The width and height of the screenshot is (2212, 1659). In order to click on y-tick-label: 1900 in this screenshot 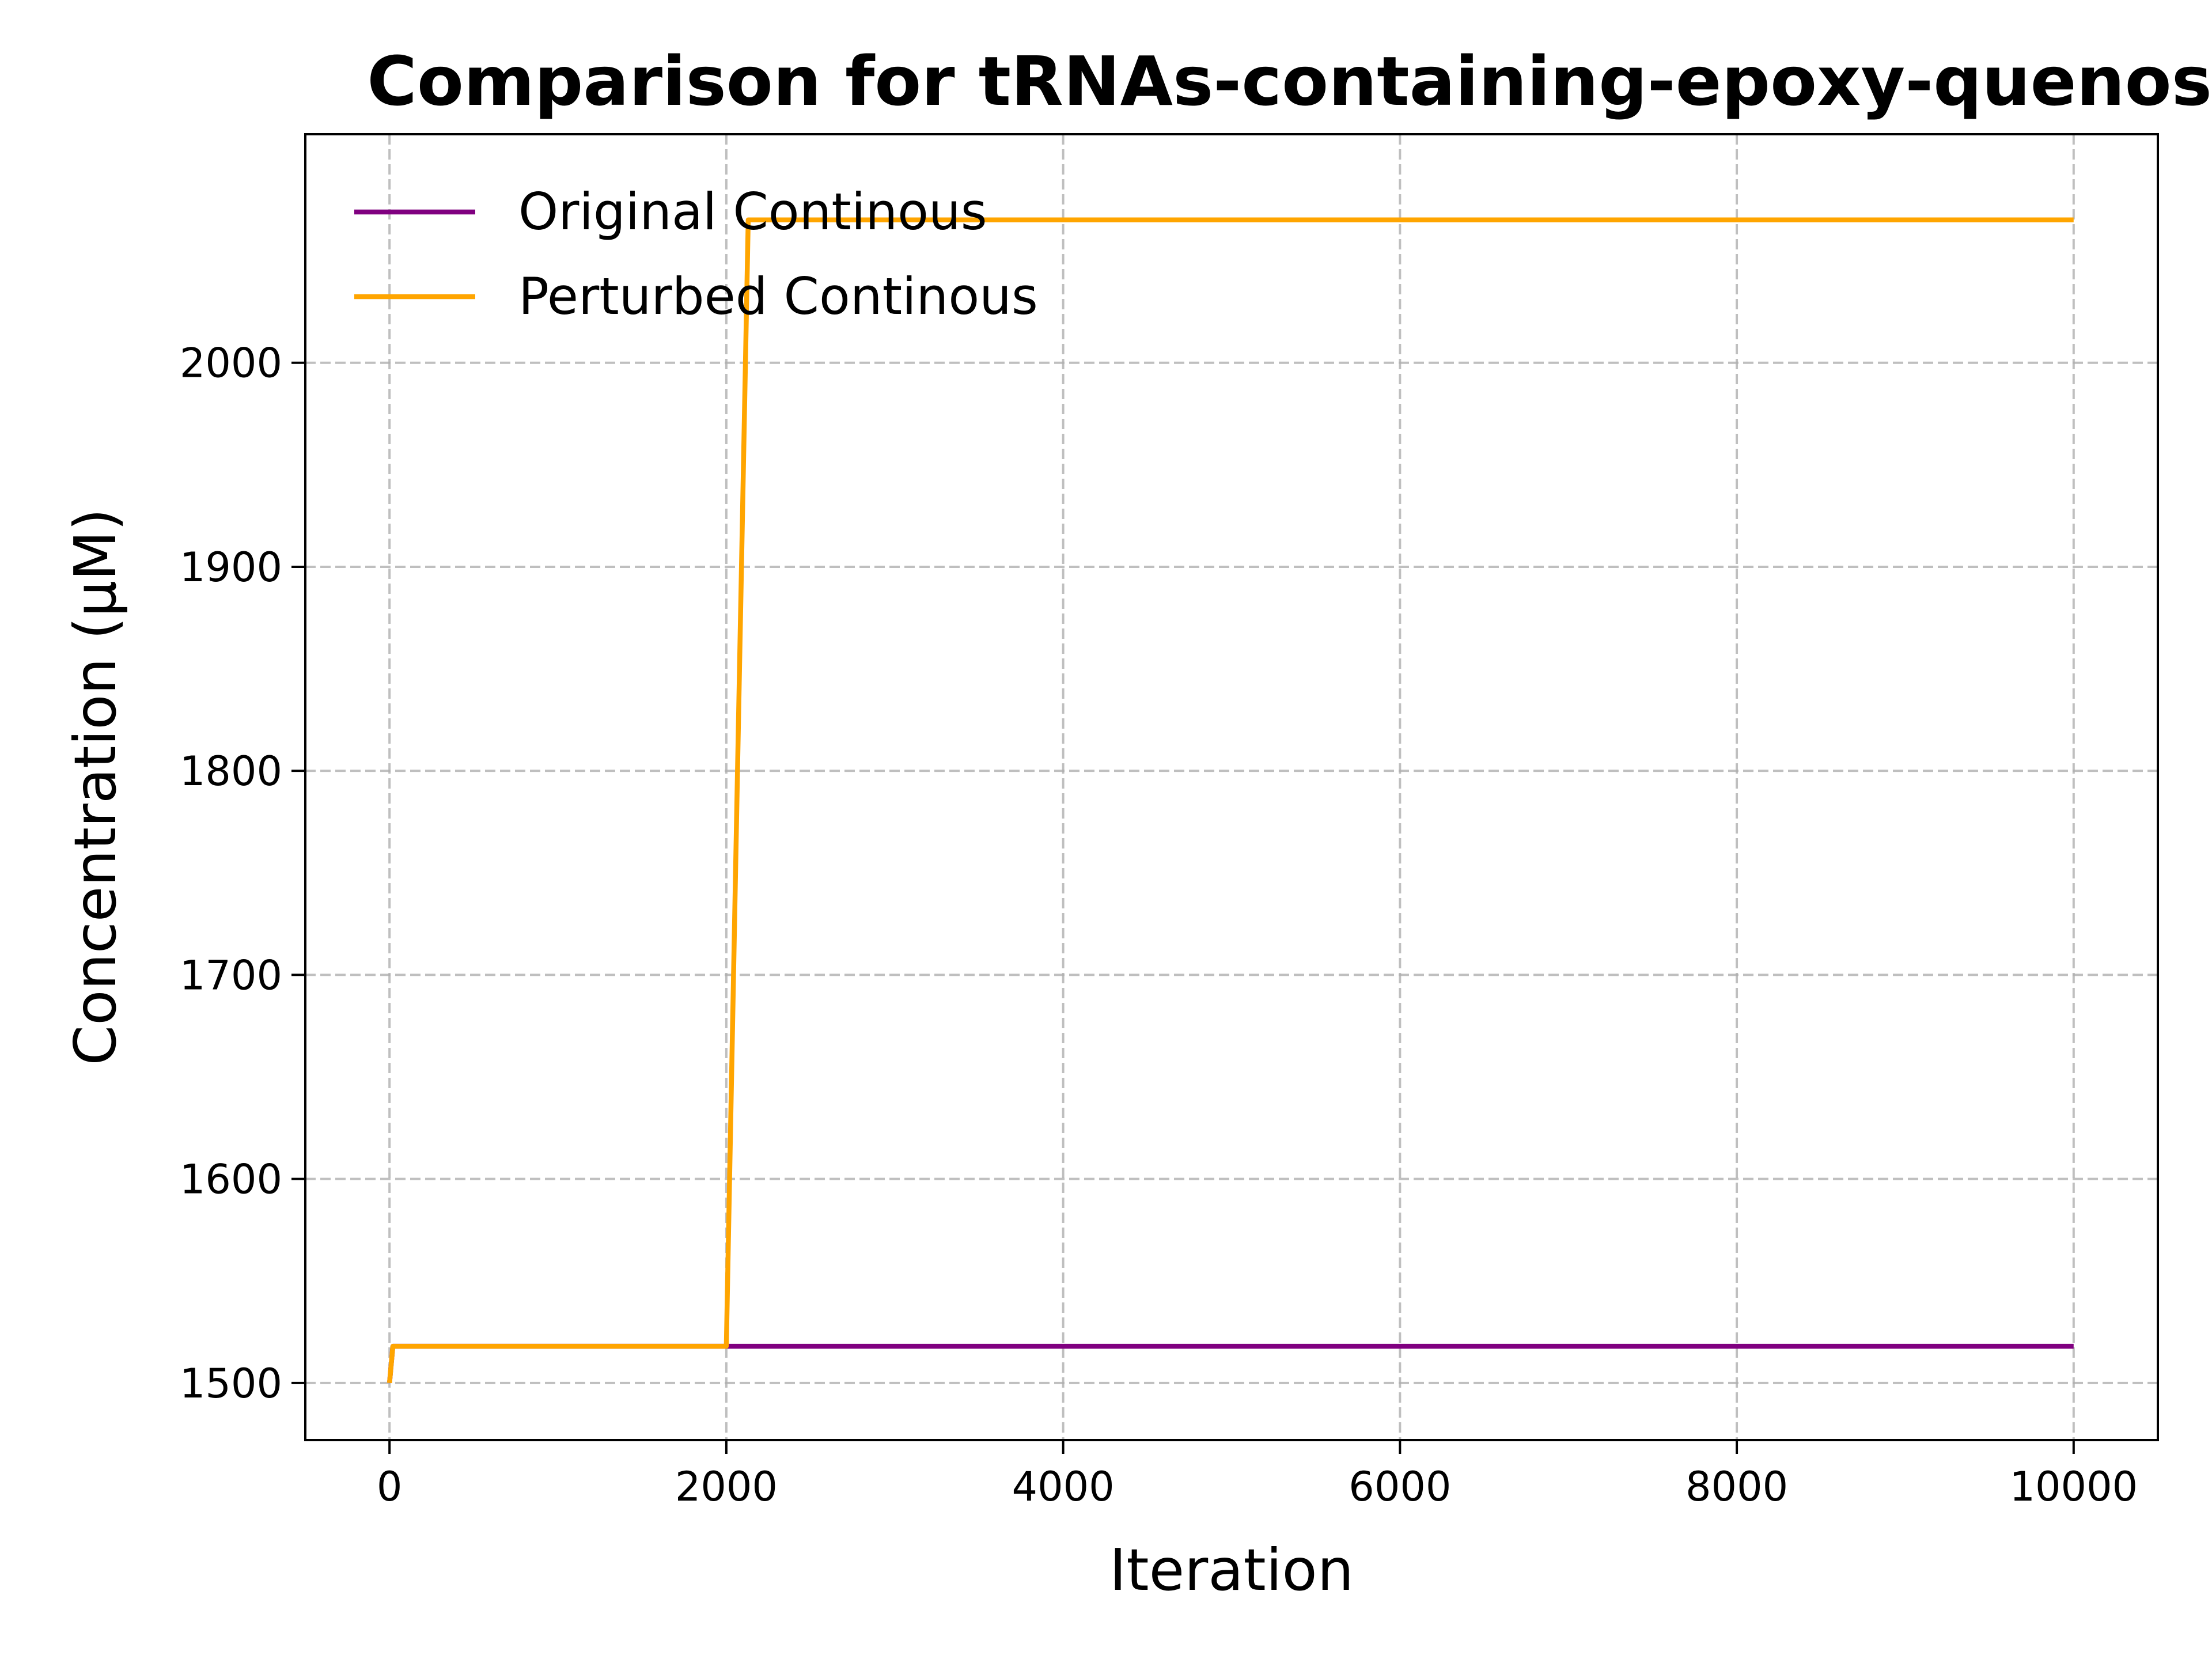, I will do `click(231, 567)`.